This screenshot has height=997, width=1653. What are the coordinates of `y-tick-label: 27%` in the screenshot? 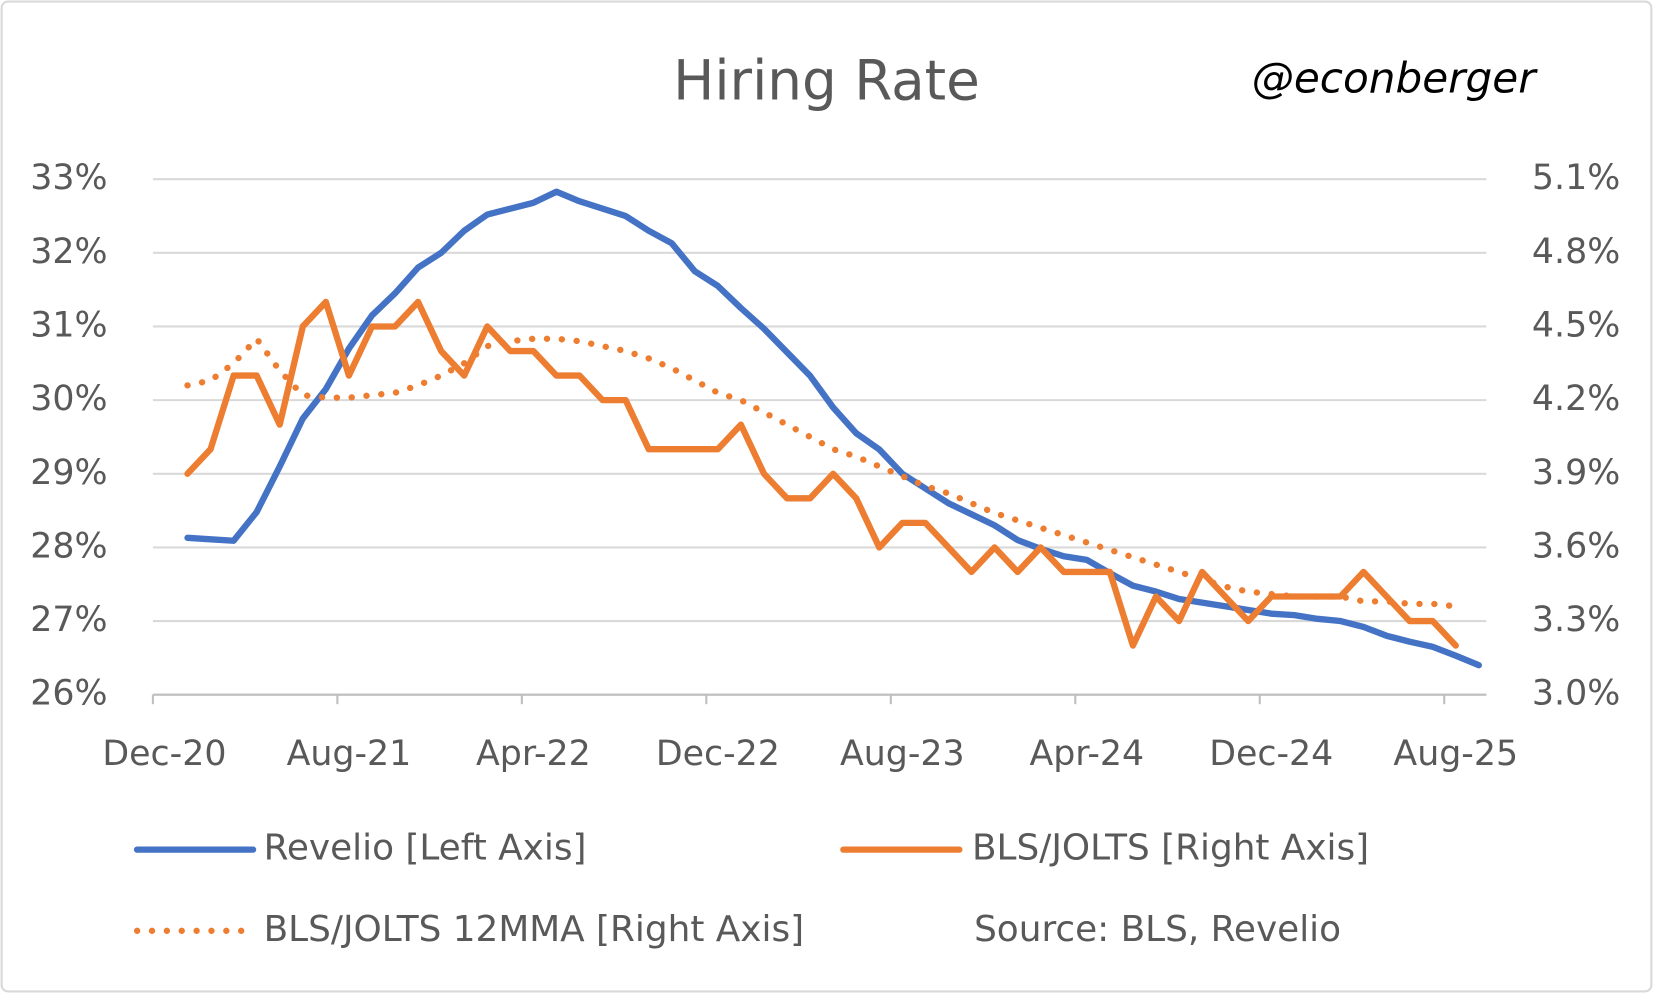 It's located at (68, 620).